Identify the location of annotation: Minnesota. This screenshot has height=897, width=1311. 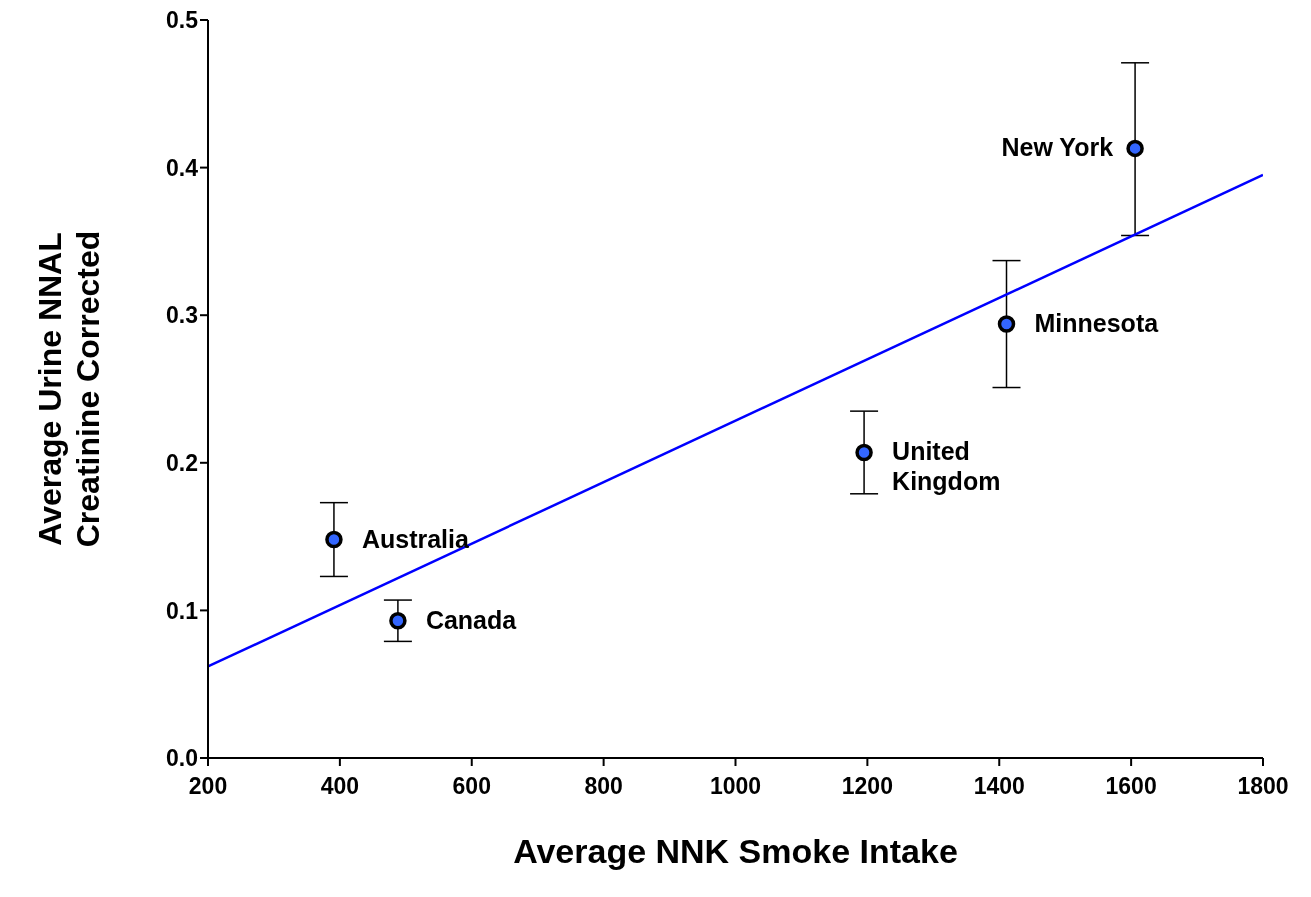
(1097, 323).